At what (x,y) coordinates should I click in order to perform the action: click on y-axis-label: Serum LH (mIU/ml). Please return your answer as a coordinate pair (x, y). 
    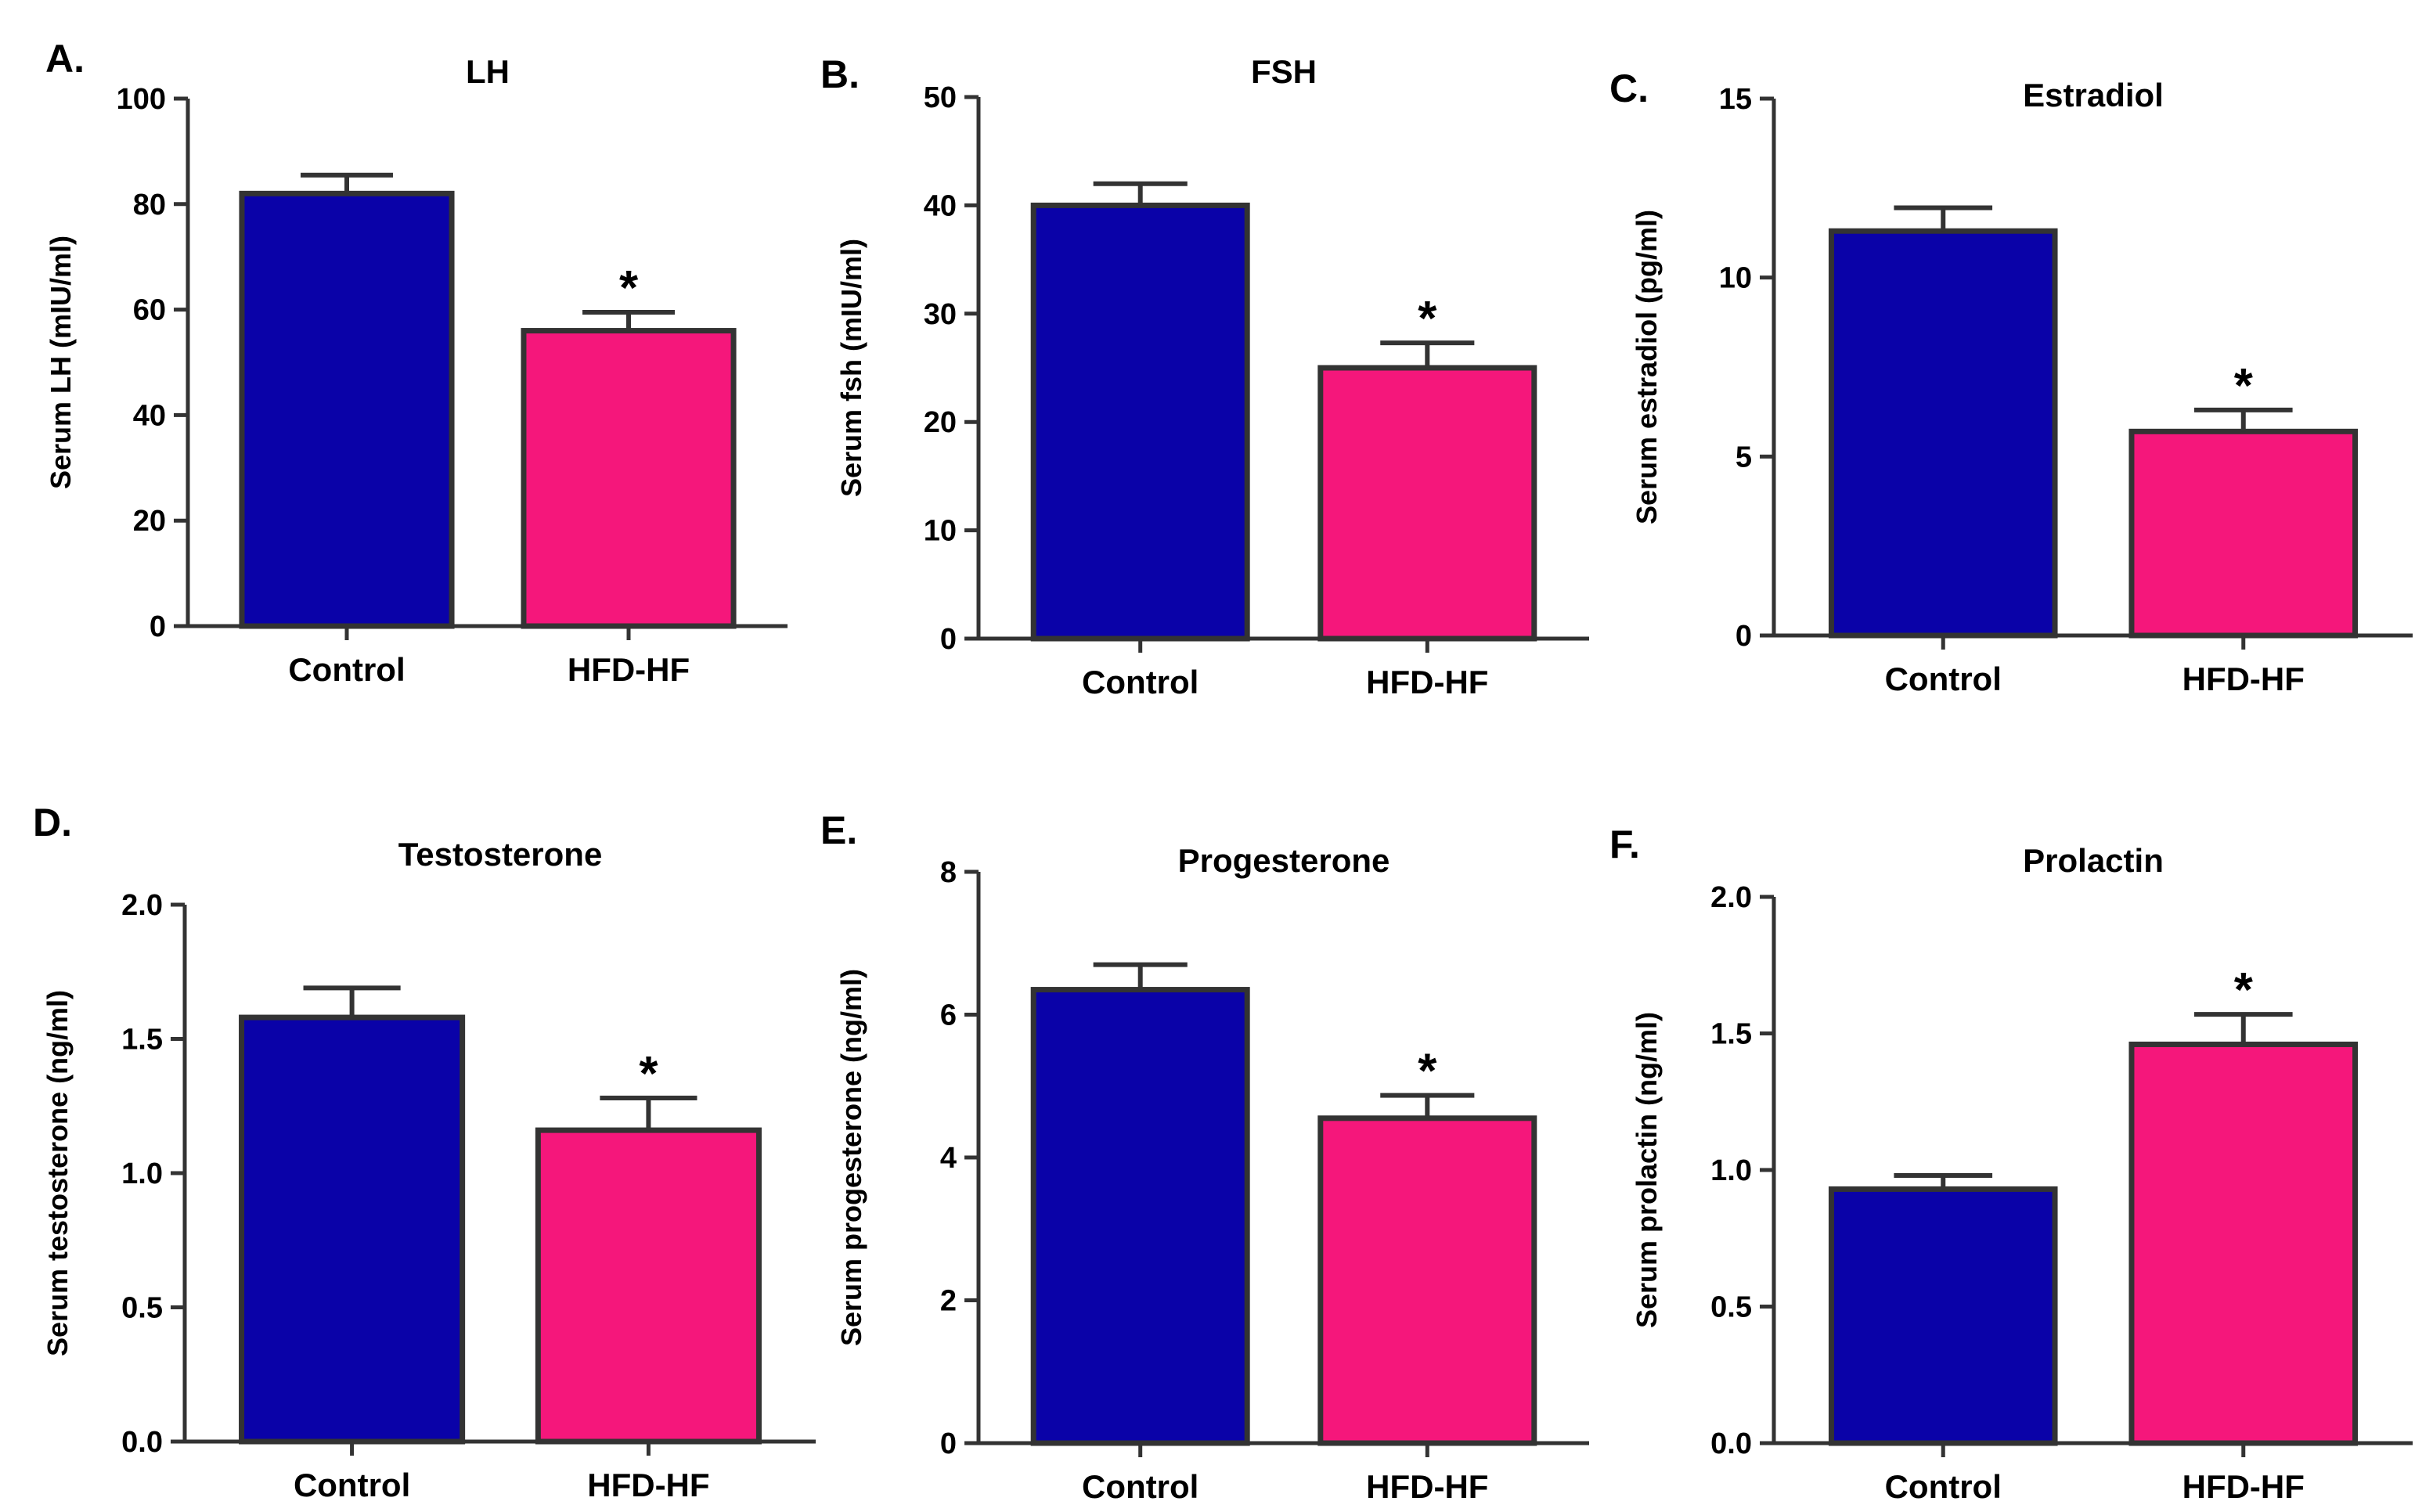
    Looking at the image, I should click on (61, 362).